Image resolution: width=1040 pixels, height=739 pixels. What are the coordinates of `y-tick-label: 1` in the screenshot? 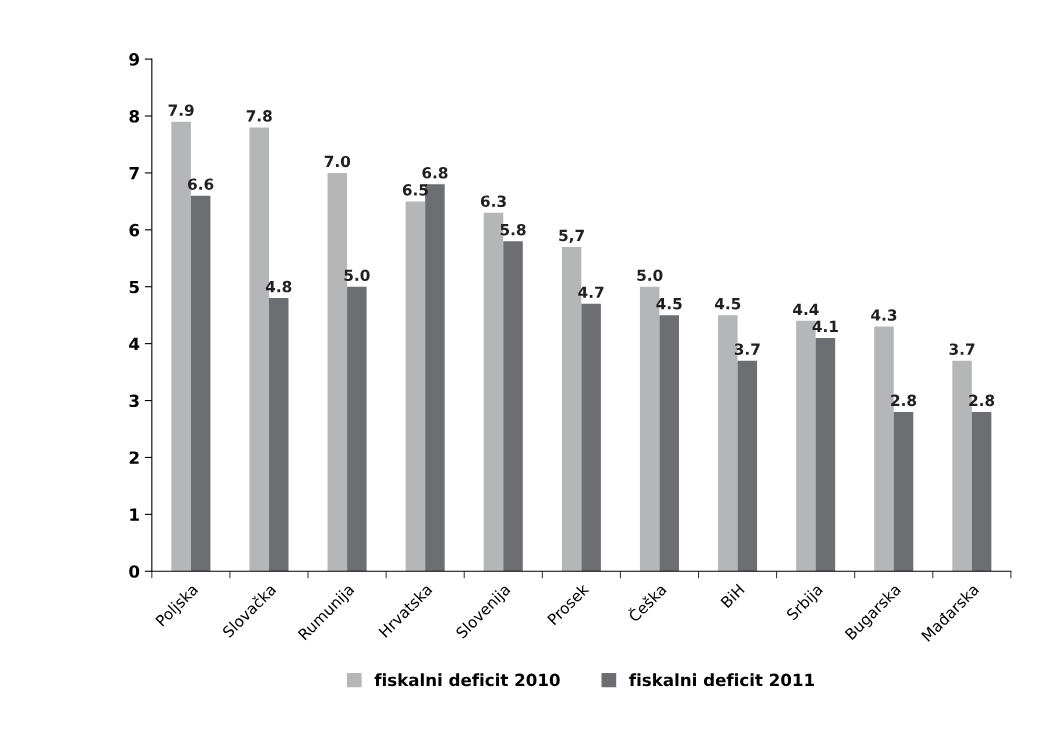 It's located at (134, 514).